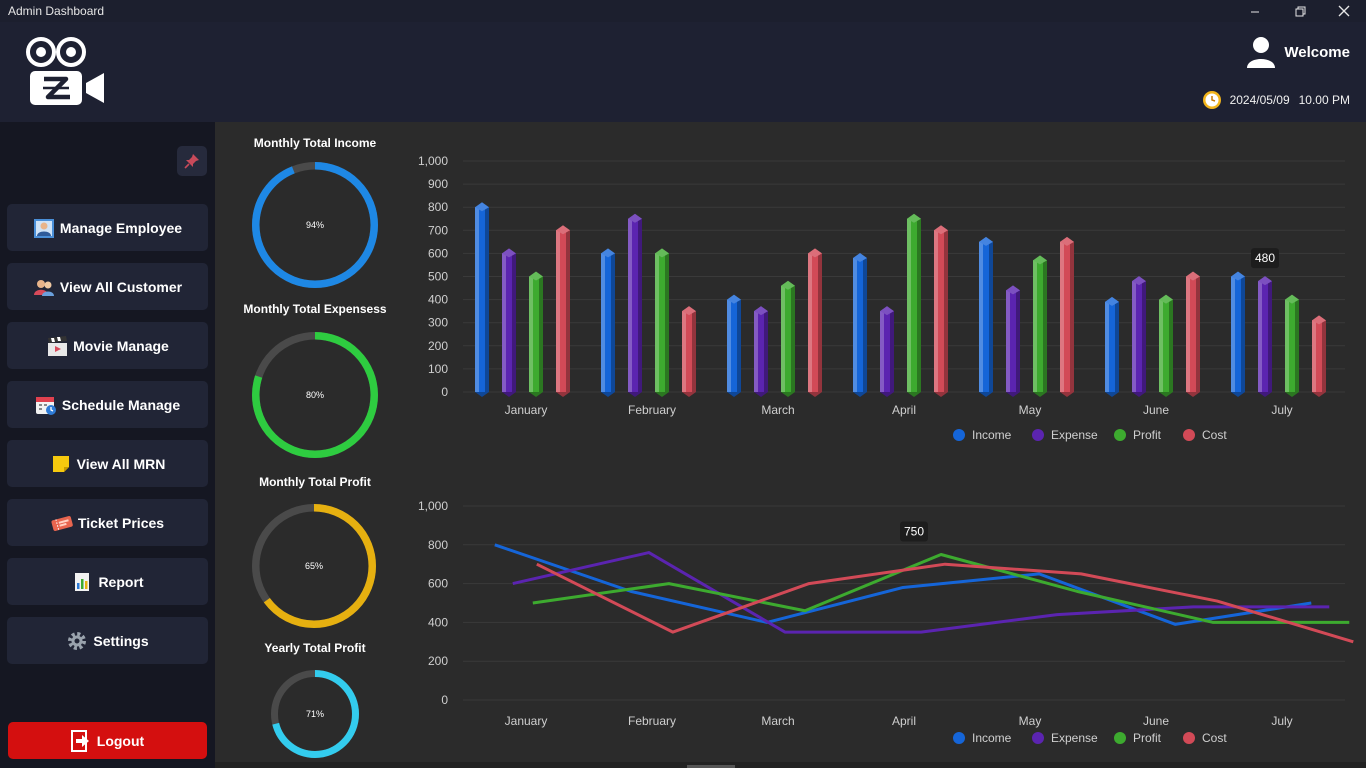 The width and height of the screenshot is (1366, 768). Describe the element at coordinates (315, 482) in the screenshot. I see `gauge-title-profit: Monthly Total Profit` at that location.